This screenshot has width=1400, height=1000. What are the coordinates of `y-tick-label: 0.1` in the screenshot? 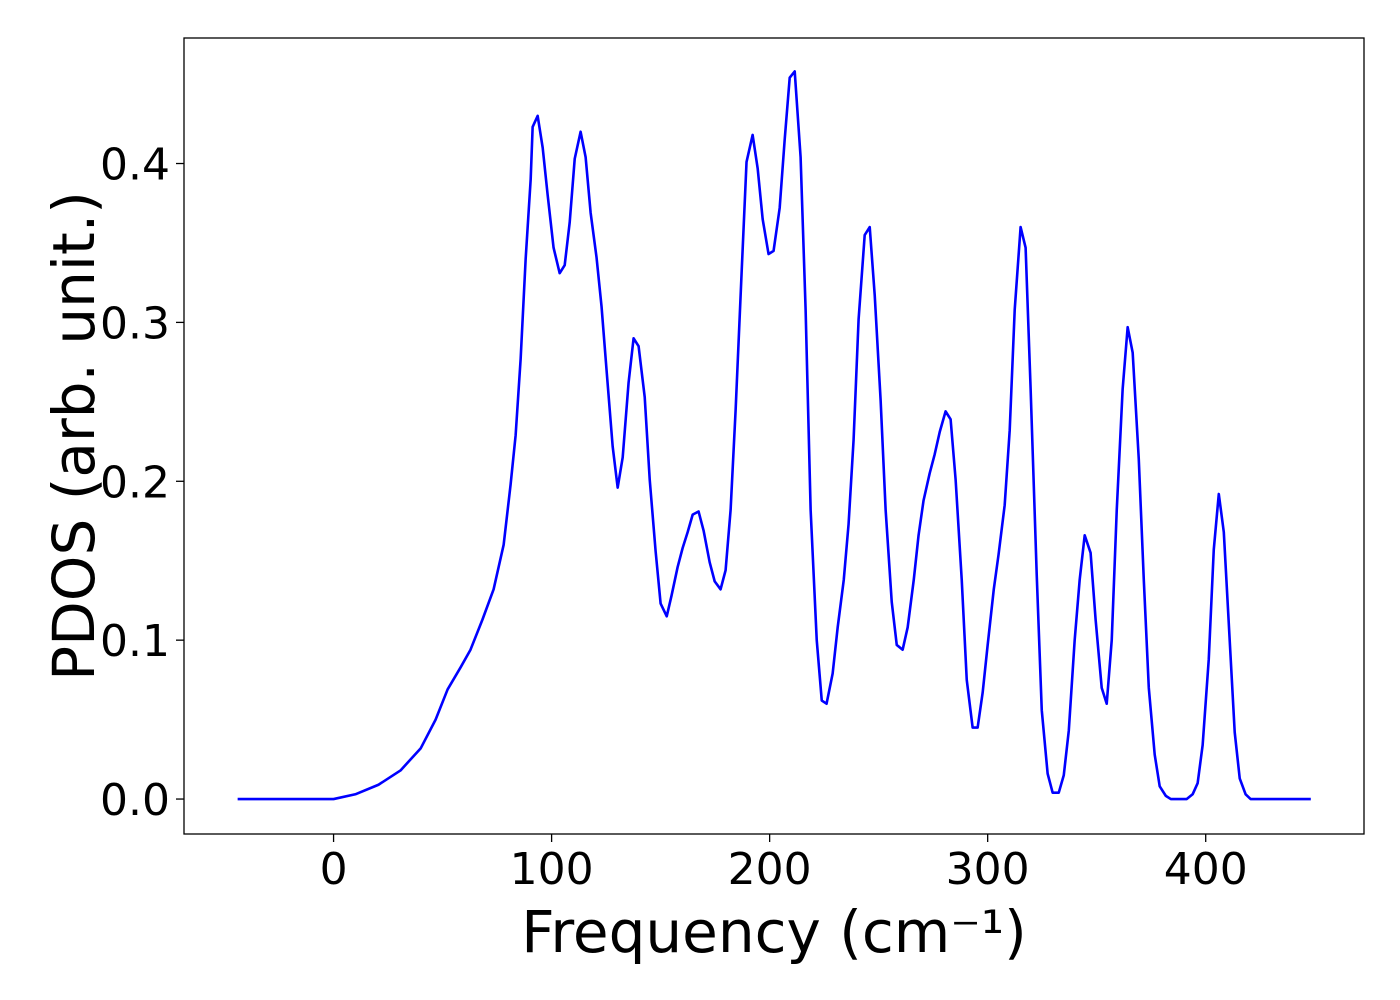 It's located at (135, 641).